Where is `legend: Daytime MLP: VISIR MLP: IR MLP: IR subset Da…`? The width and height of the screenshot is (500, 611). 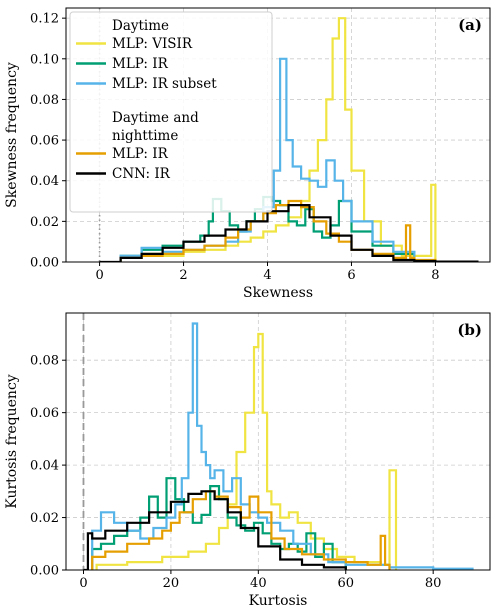
legend: Daytime MLP: VISIR MLP: IR MLP: IR subset Da… is located at coordinates (171, 112).